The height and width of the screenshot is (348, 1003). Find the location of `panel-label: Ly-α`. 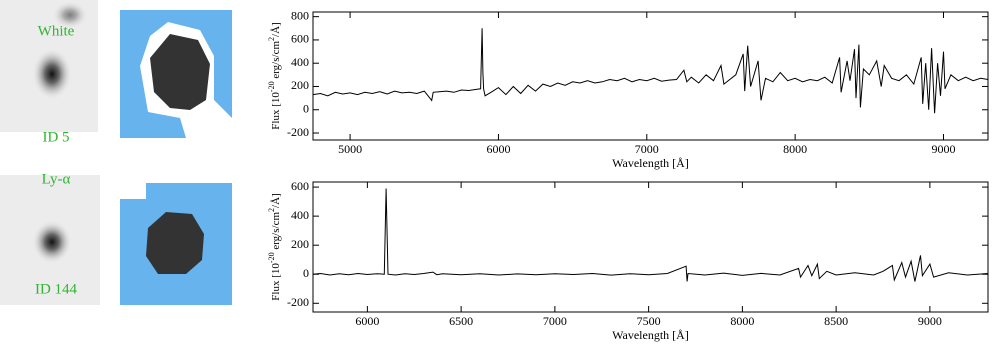

panel-label: Ly-α is located at coordinates (56, 179).